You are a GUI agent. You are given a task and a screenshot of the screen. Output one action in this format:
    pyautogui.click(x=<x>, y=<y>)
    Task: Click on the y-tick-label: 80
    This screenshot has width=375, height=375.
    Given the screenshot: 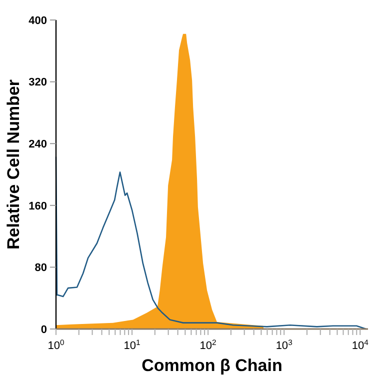 What is the action you would take?
    pyautogui.click(x=40, y=268)
    